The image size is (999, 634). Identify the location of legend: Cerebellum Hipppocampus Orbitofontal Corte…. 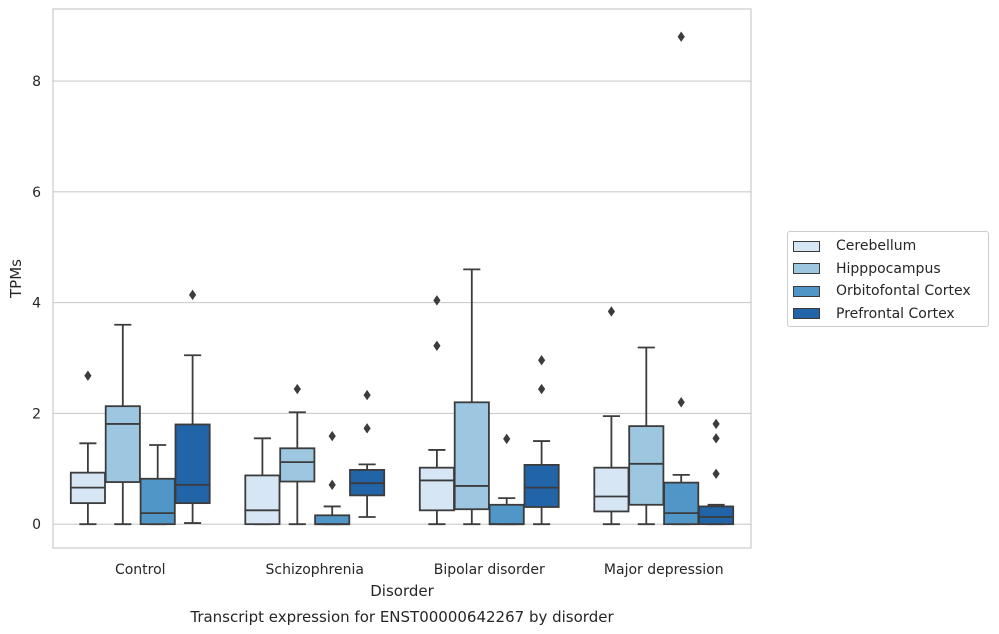
(888, 279).